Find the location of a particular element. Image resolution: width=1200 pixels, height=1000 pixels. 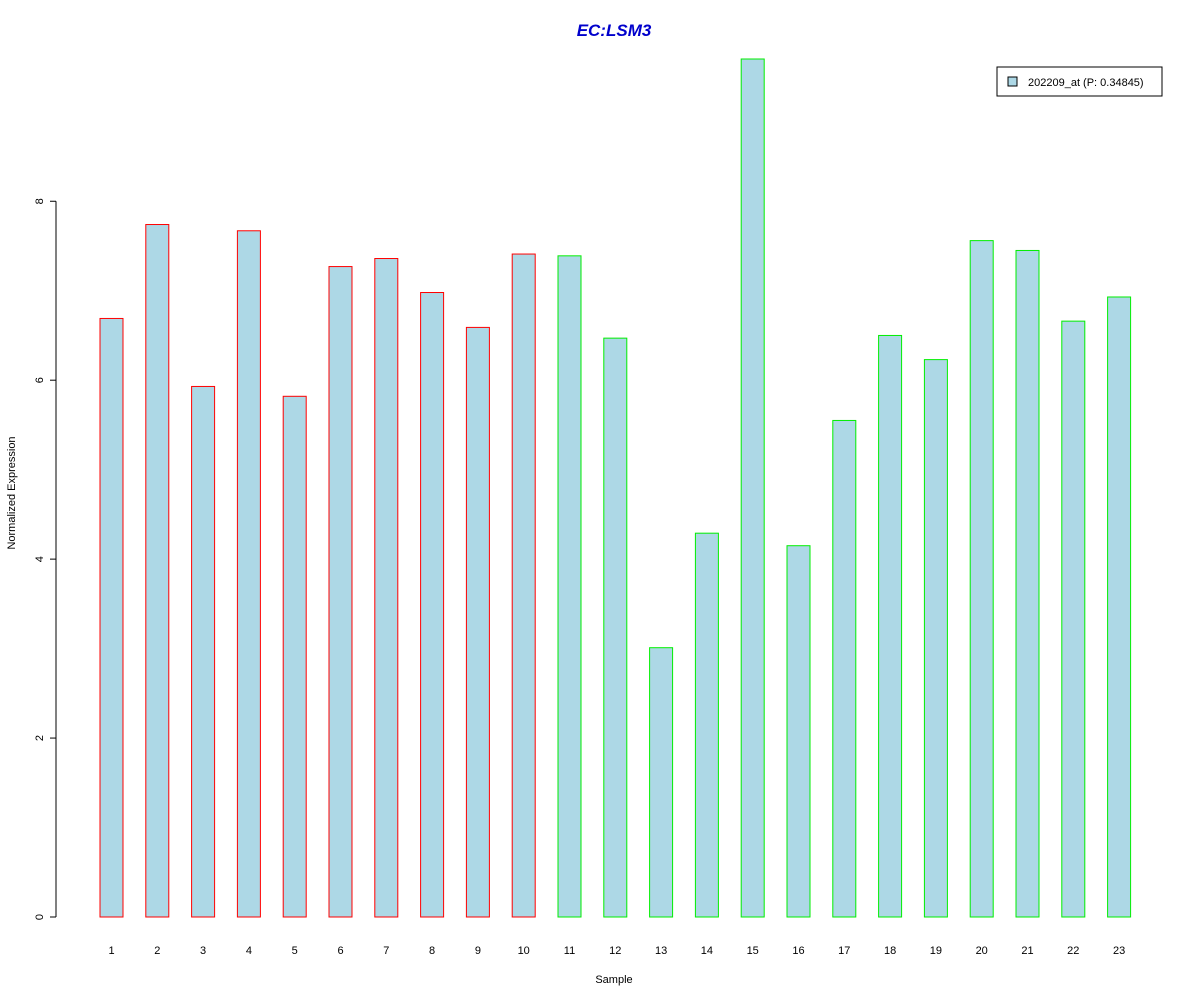

x-tick-label: 5 is located at coordinates (295, 951).